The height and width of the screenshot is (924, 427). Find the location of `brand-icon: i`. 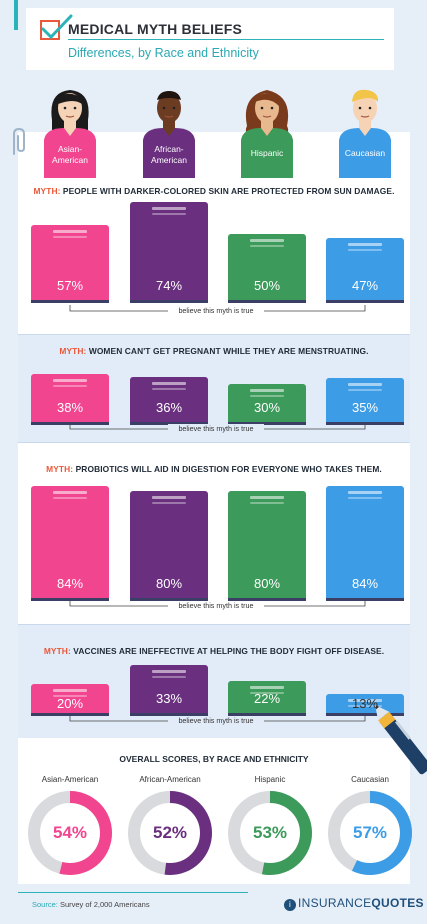

brand-icon: i is located at coordinates (290, 905).